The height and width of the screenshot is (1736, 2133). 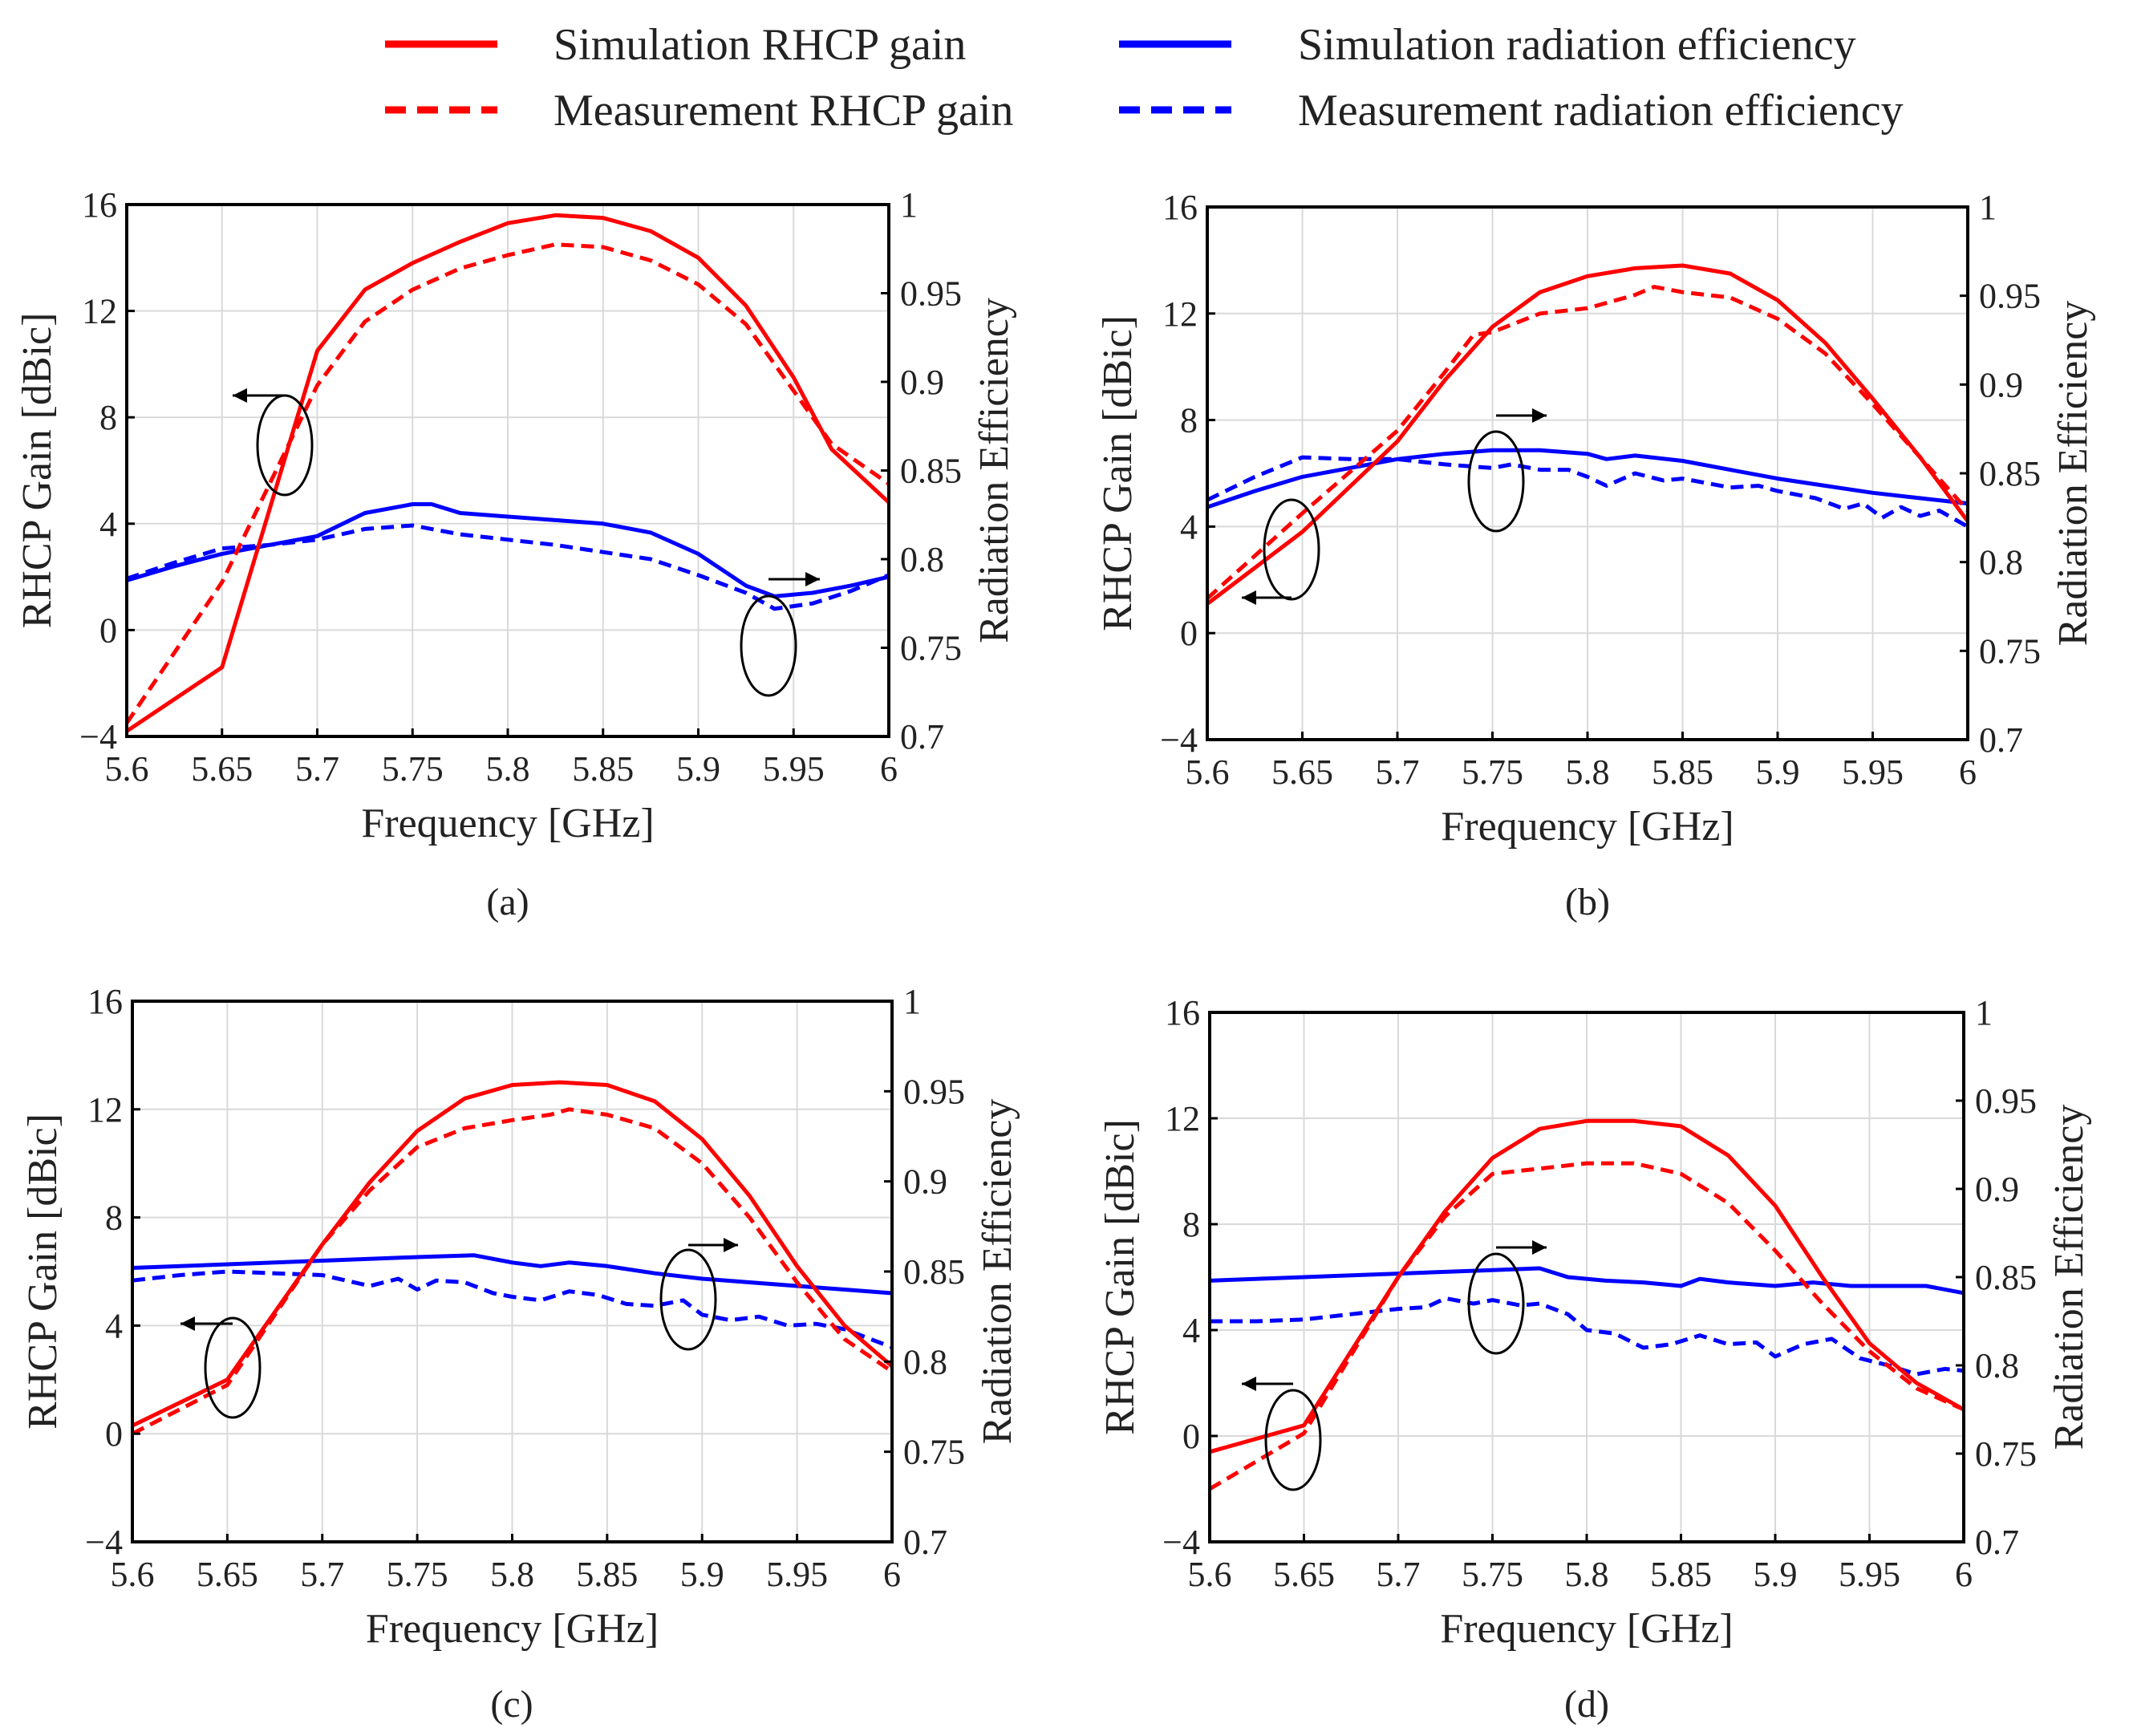 I want to click on x-tick-label: 5.8, so click(x=508, y=769).